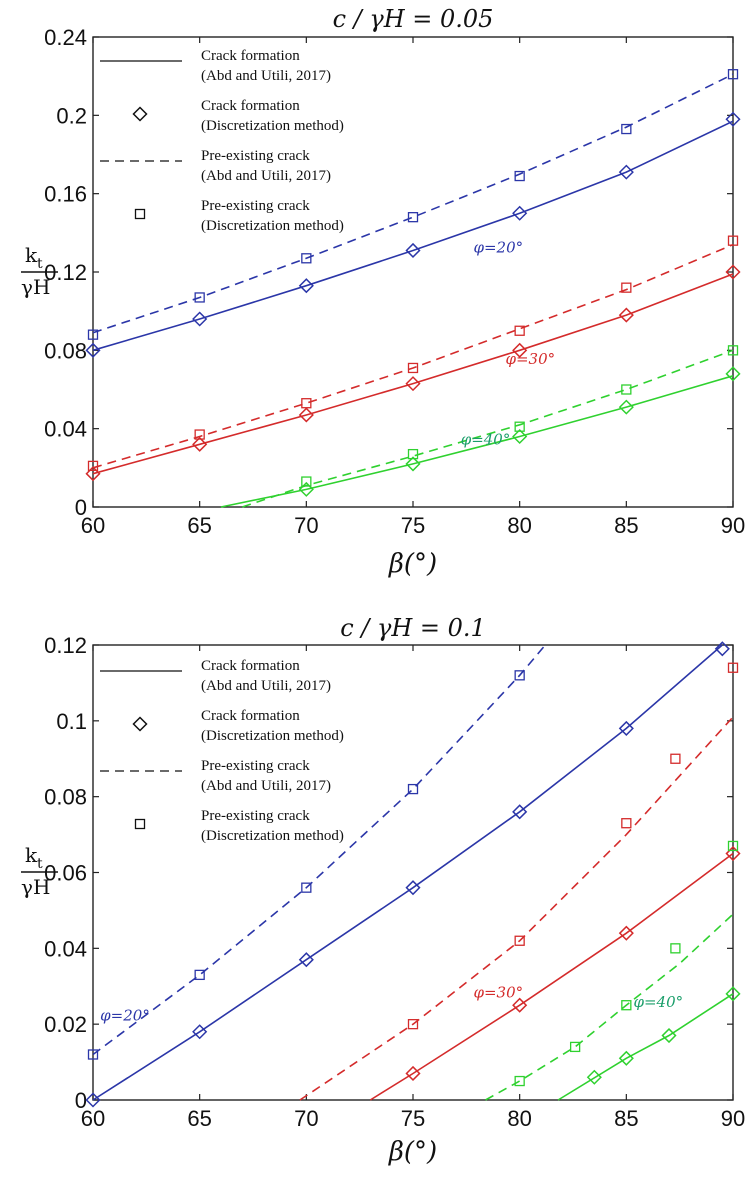 This screenshot has width=748, height=1184. What do you see at coordinates (519, 525) in the screenshot?
I see `x-tick-label: 80` at bounding box center [519, 525].